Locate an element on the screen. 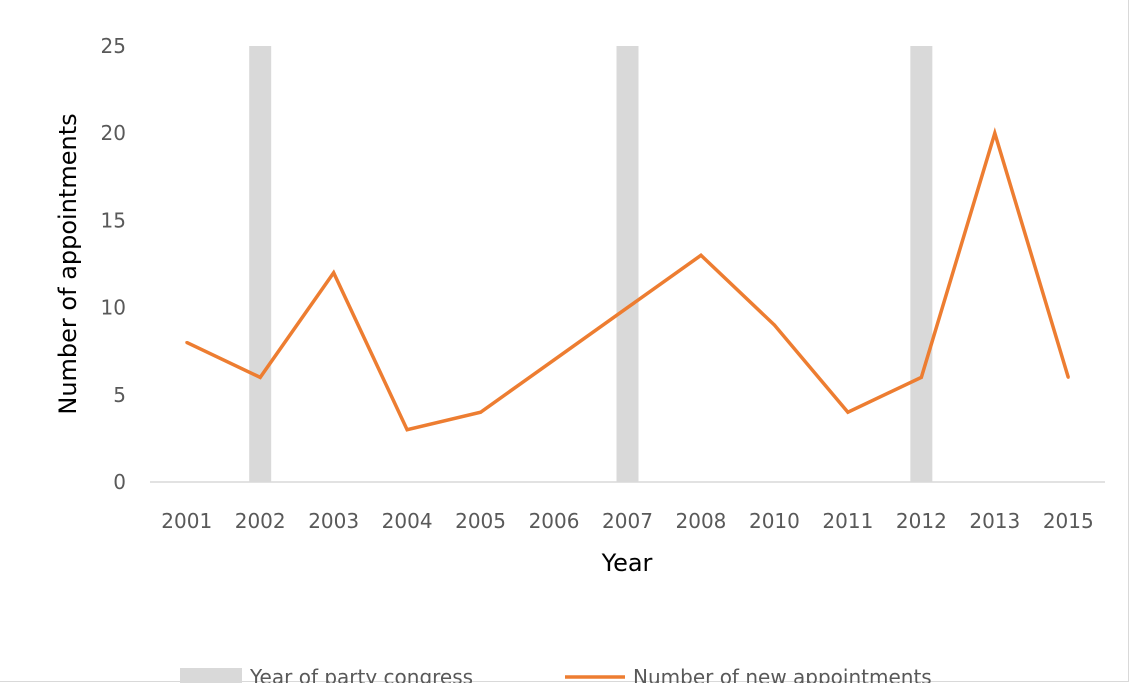 The width and height of the screenshot is (1130, 683). point-2011 is located at coordinates (848, 412).